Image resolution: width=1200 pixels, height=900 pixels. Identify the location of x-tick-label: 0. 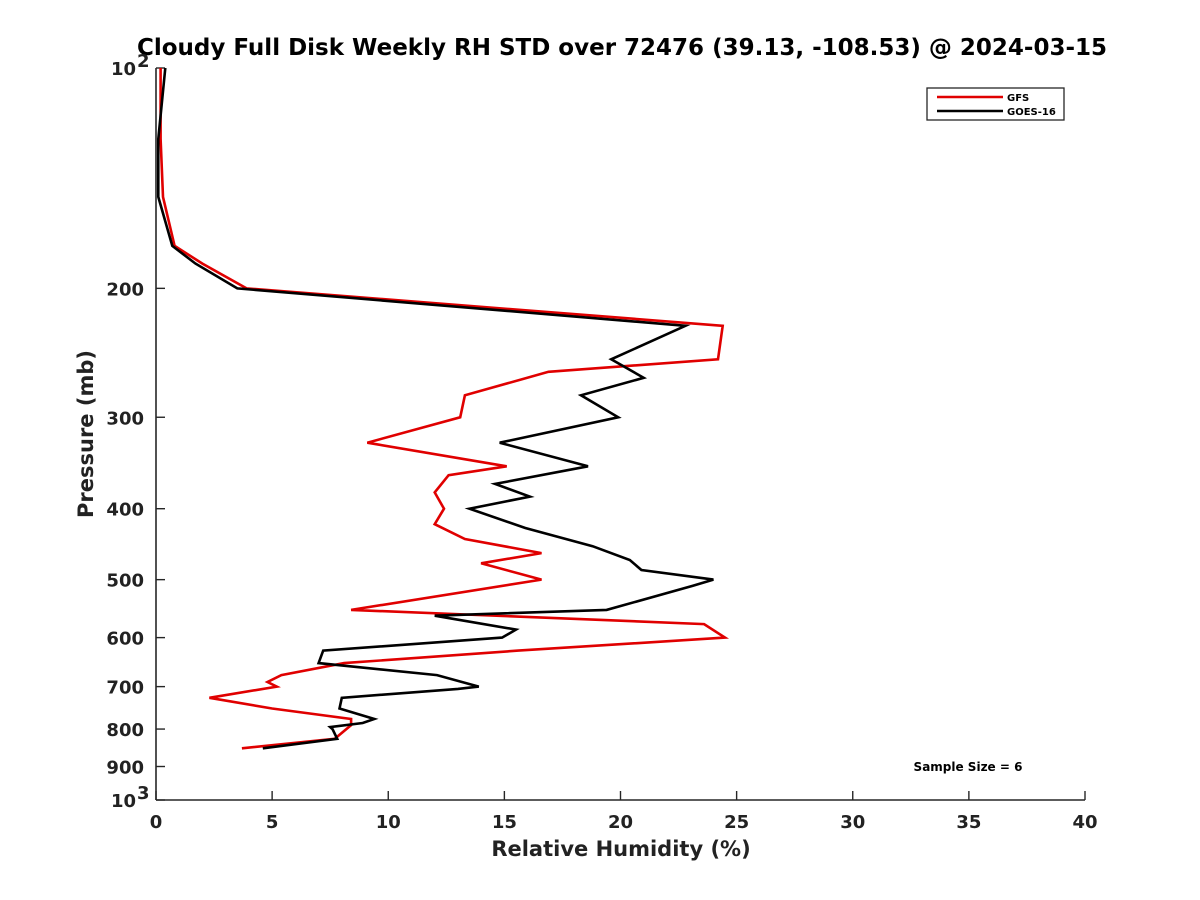
(156, 822).